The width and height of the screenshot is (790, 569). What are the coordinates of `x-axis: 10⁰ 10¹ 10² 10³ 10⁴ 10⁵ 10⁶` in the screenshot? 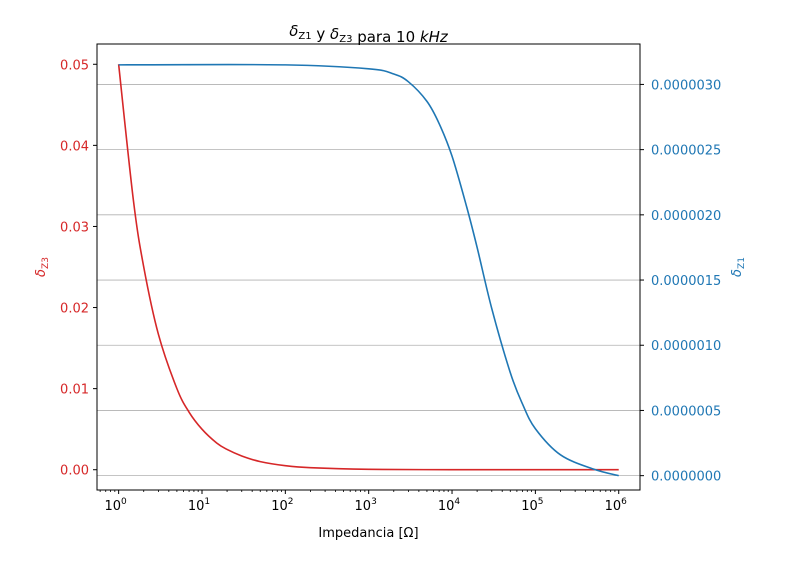 It's located at (363, 502).